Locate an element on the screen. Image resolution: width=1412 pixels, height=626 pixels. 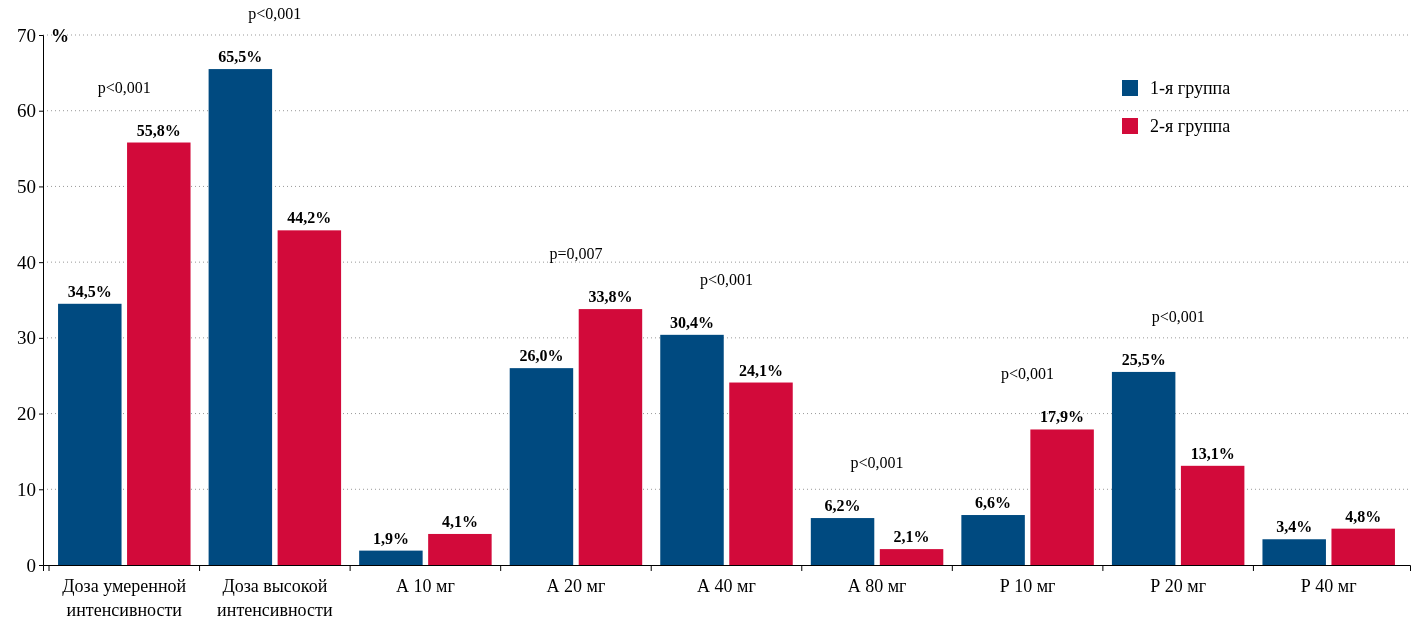
x-tick-label: Доза высокой интенсивности is located at coordinates (275, 598).